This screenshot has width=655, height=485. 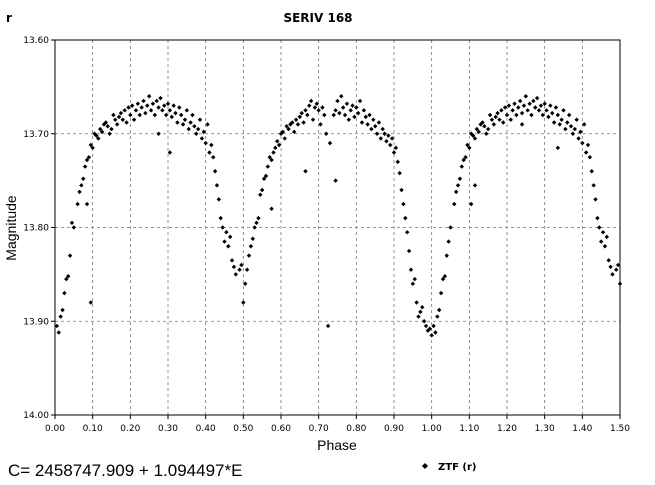 What do you see at coordinates (9, 18) in the screenshot?
I see `band-label: r` at bounding box center [9, 18].